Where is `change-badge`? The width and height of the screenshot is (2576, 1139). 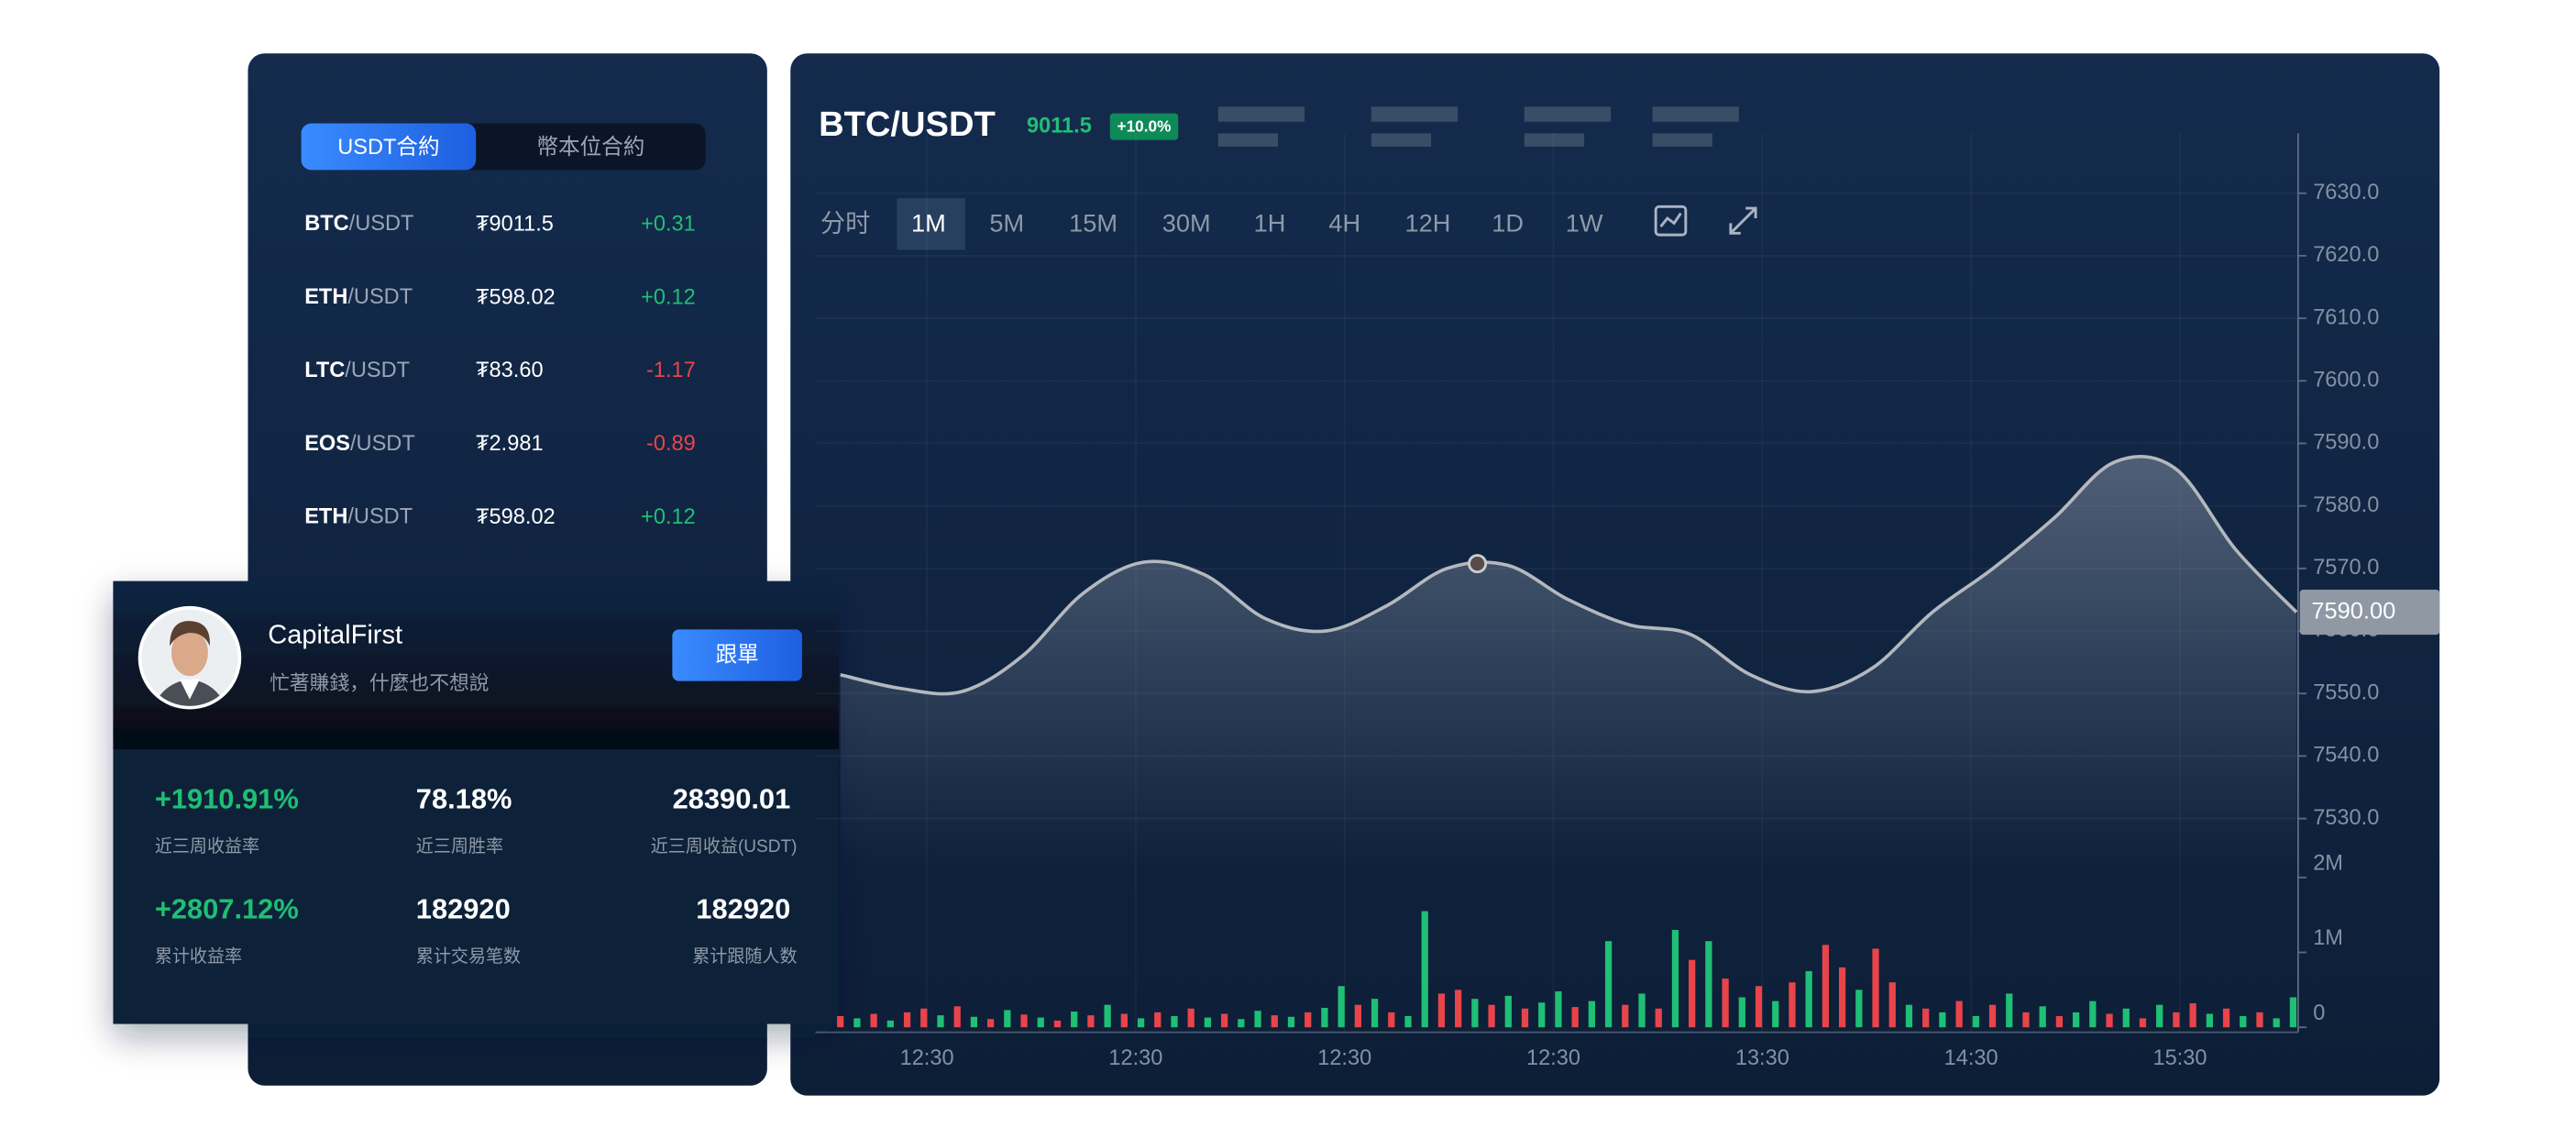 change-badge is located at coordinates (1144, 126).